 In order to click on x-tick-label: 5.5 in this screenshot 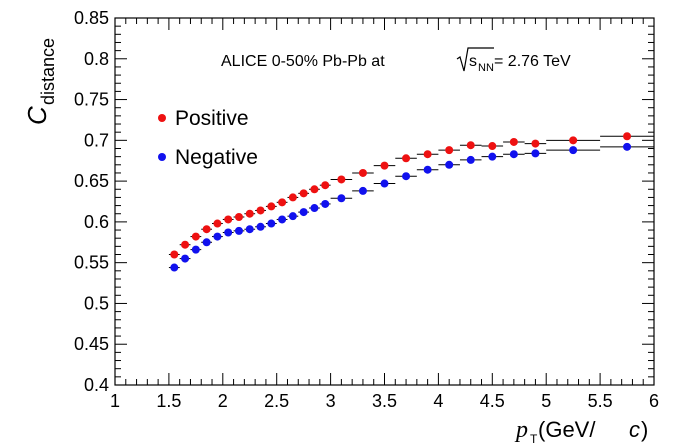, I will do `click(600, 401)`.